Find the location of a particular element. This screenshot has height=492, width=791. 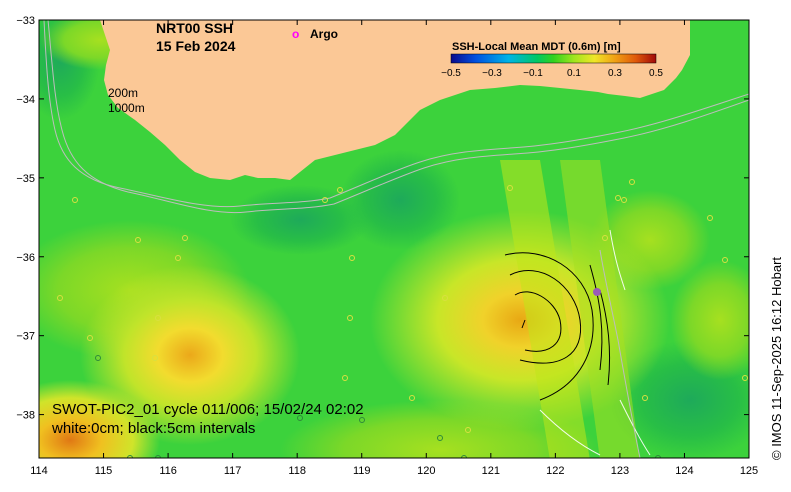

lon-tick-label: 114 is located at coordinates (39, 471).